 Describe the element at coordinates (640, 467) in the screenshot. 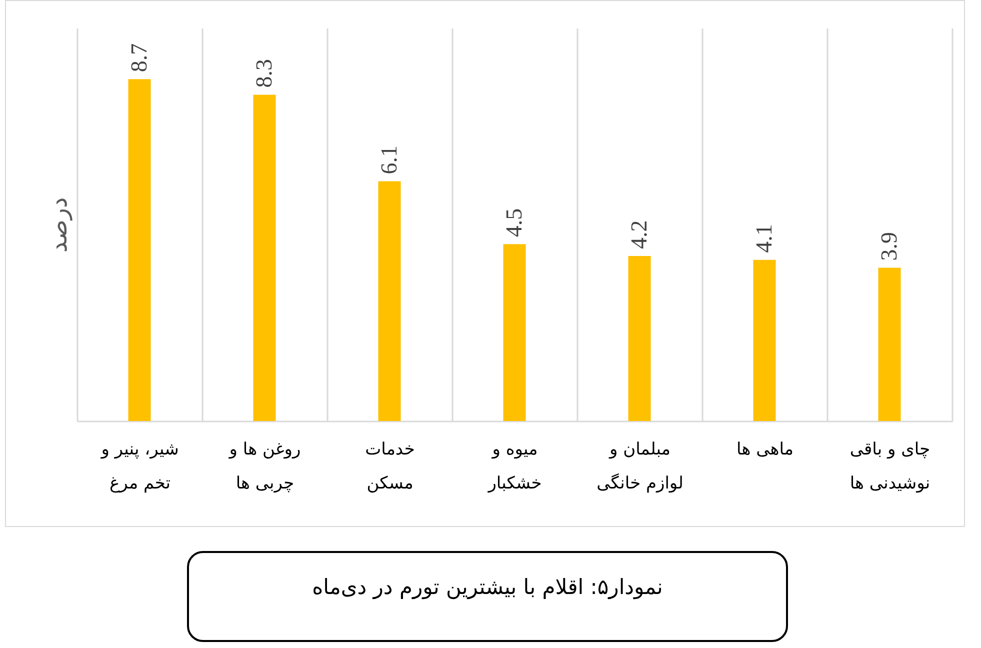

I see `x-tick-label: مبلمان و لوازم خانگی` at that location.